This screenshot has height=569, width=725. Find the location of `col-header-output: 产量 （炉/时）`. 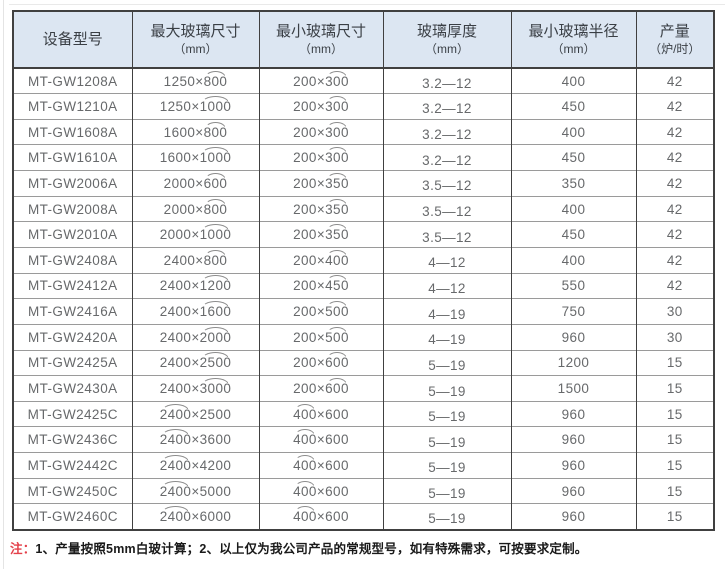

col-header-output: 产量 （炉/时） is located at coordinates (674, 40).